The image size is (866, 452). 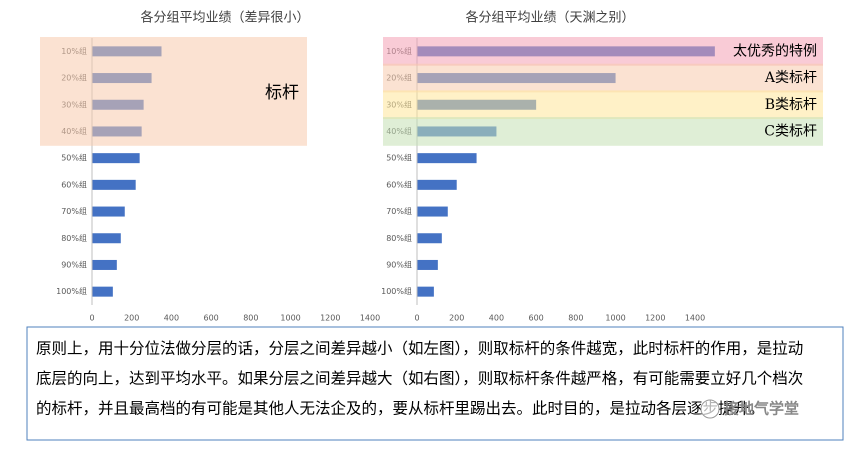 What do you see at coordinates (790, 131) in the screenshot?
I see `highlight-label: C类标杆` at bounding box center [790, 131].